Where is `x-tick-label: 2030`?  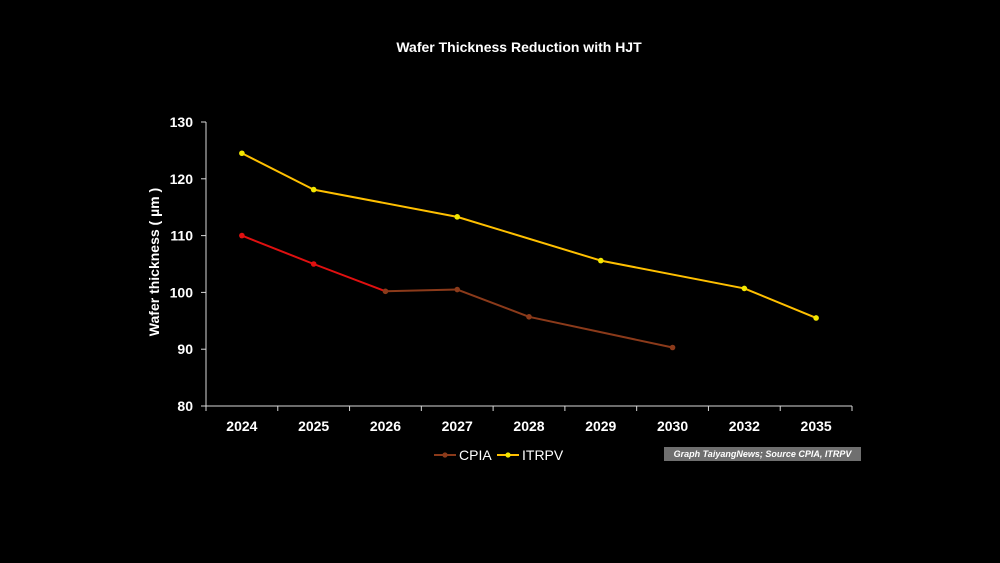
x-tick-label: 2030 is located at coordinates (672, 426).